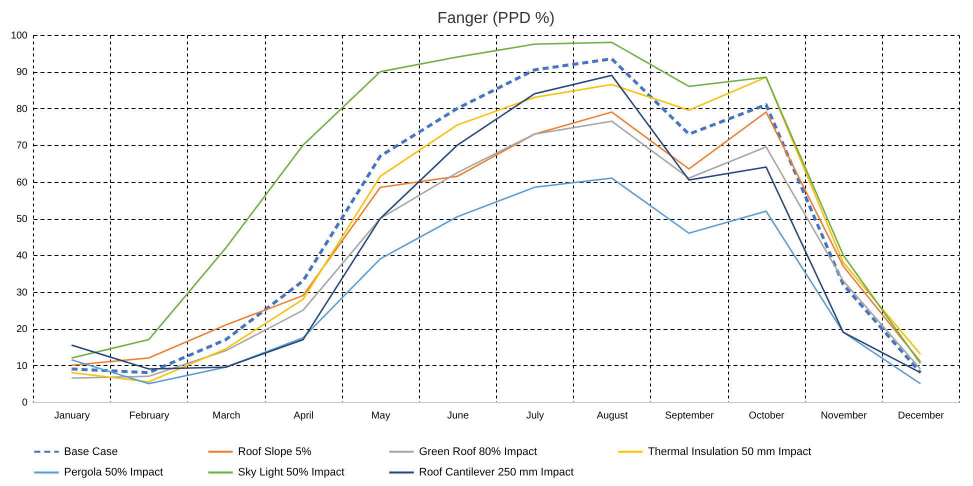 This screenshot has height=486, width=973. I want to click on y-tick-label: 70, so click(22, 146).